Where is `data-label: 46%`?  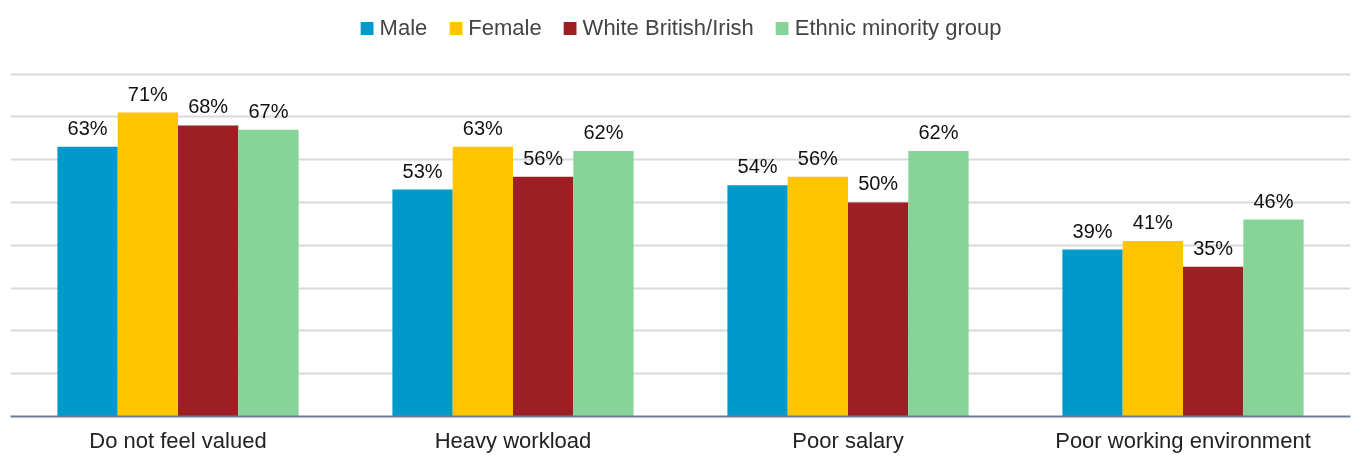 data-label: 46% is located at coordinates (1273, 200).